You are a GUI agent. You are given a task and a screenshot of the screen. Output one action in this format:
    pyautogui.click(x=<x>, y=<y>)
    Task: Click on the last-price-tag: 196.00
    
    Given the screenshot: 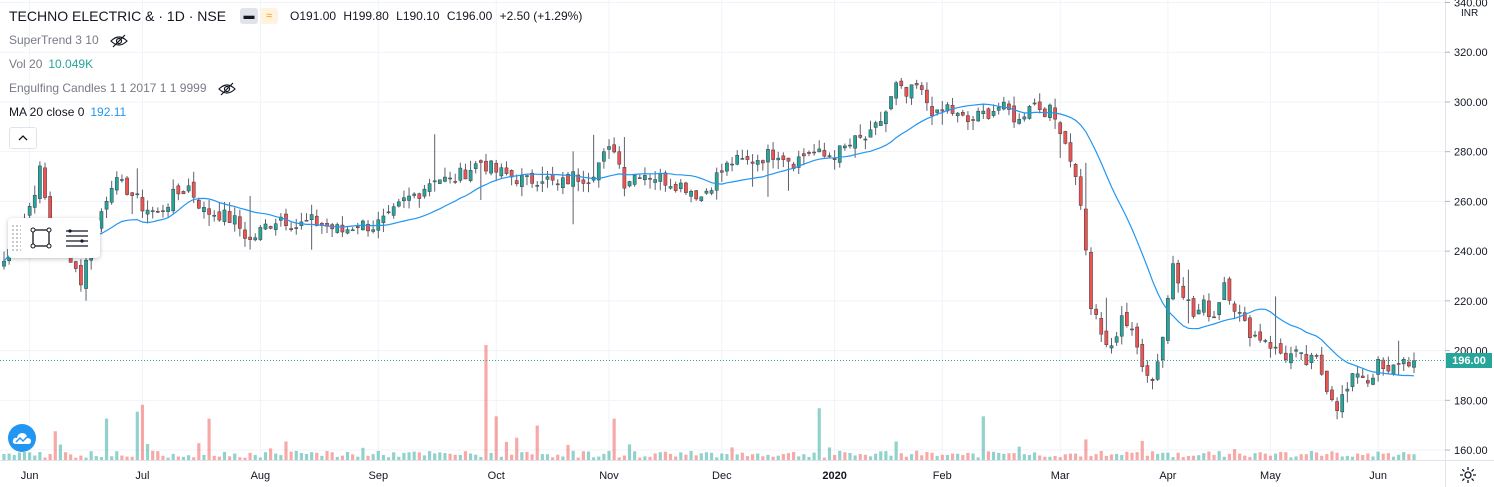 What is the action you would take?
    pyautogui.click(x=1469, y=361)
    